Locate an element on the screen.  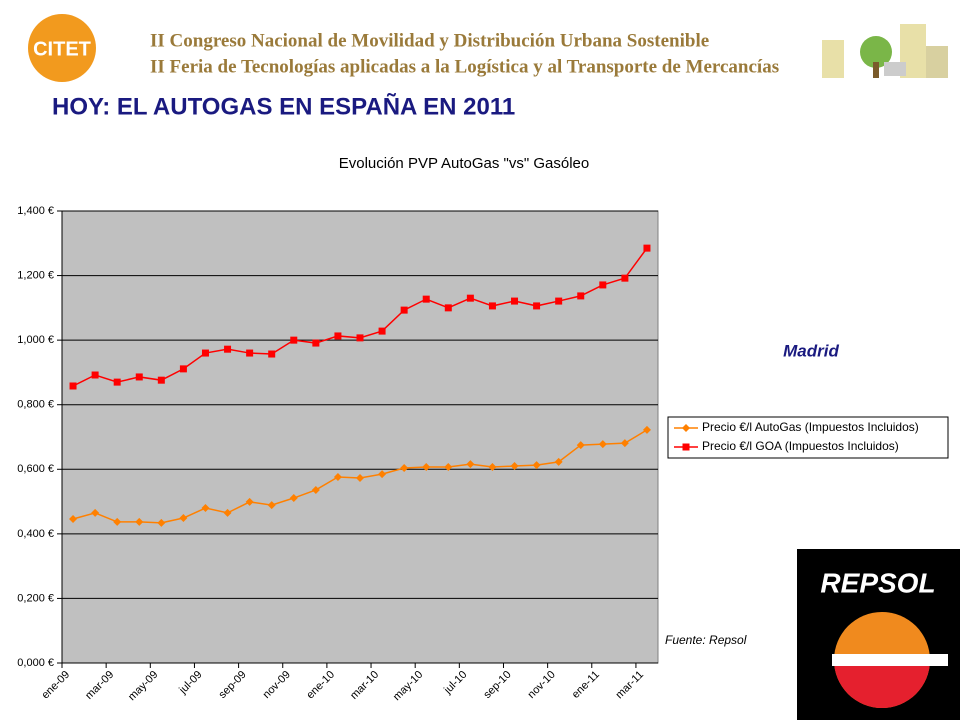
x-tick-label: nov-09 is located at coordinates (277, 685).